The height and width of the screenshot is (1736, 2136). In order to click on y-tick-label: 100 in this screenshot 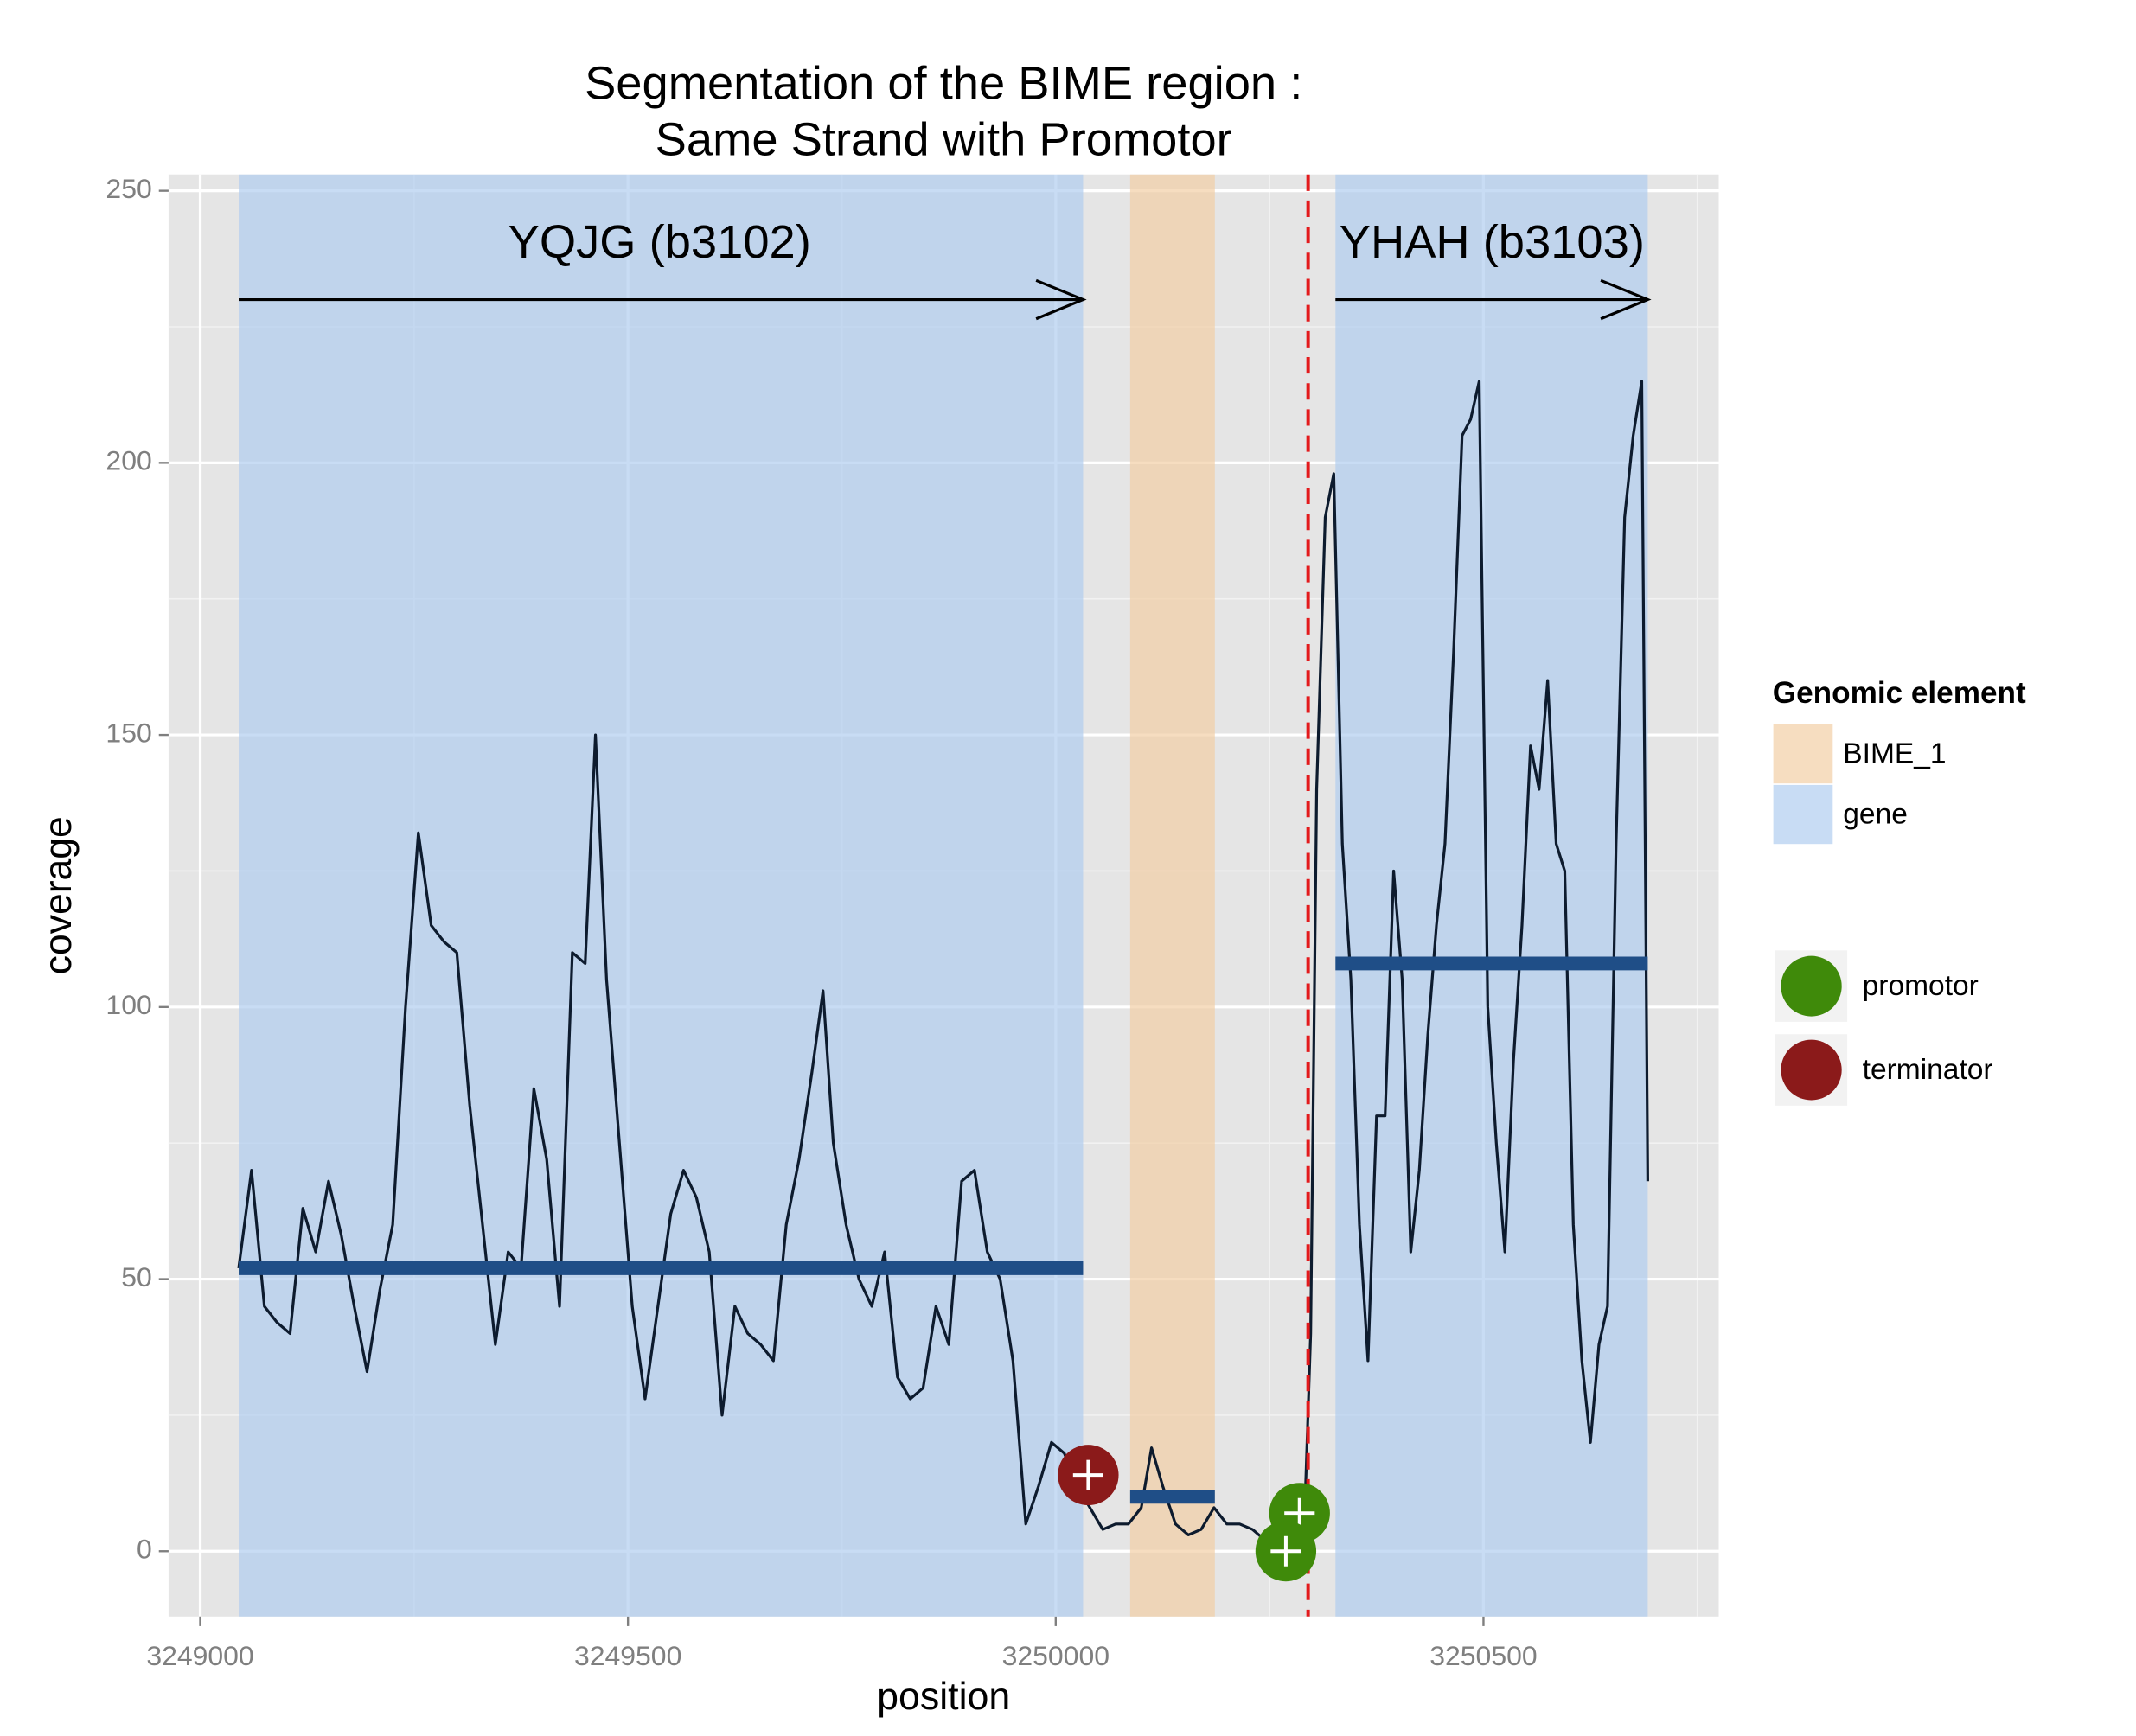, I will do `click(128, 1004)`.